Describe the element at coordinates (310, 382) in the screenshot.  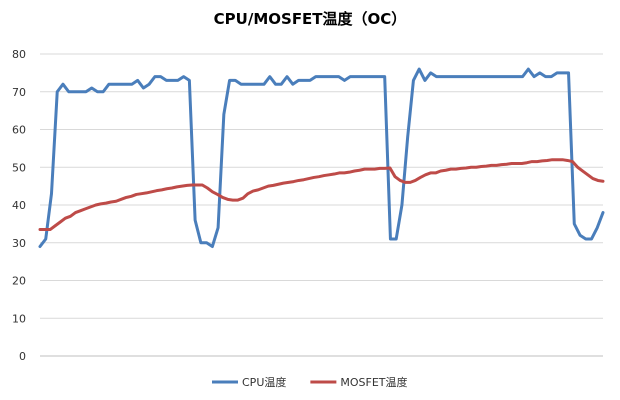
I see `legend: CPU温度 MOSFET温度` at that location.